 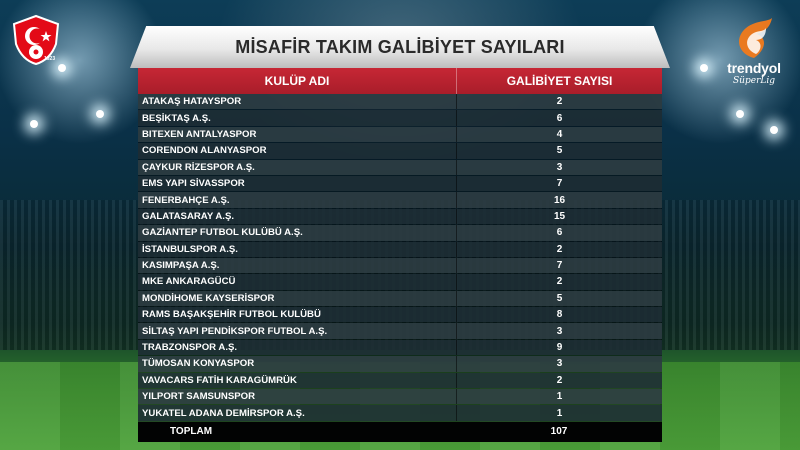 I want to click on table-row: MKE ANKARAGÜCÜ 2, so click(x=400, y=282).